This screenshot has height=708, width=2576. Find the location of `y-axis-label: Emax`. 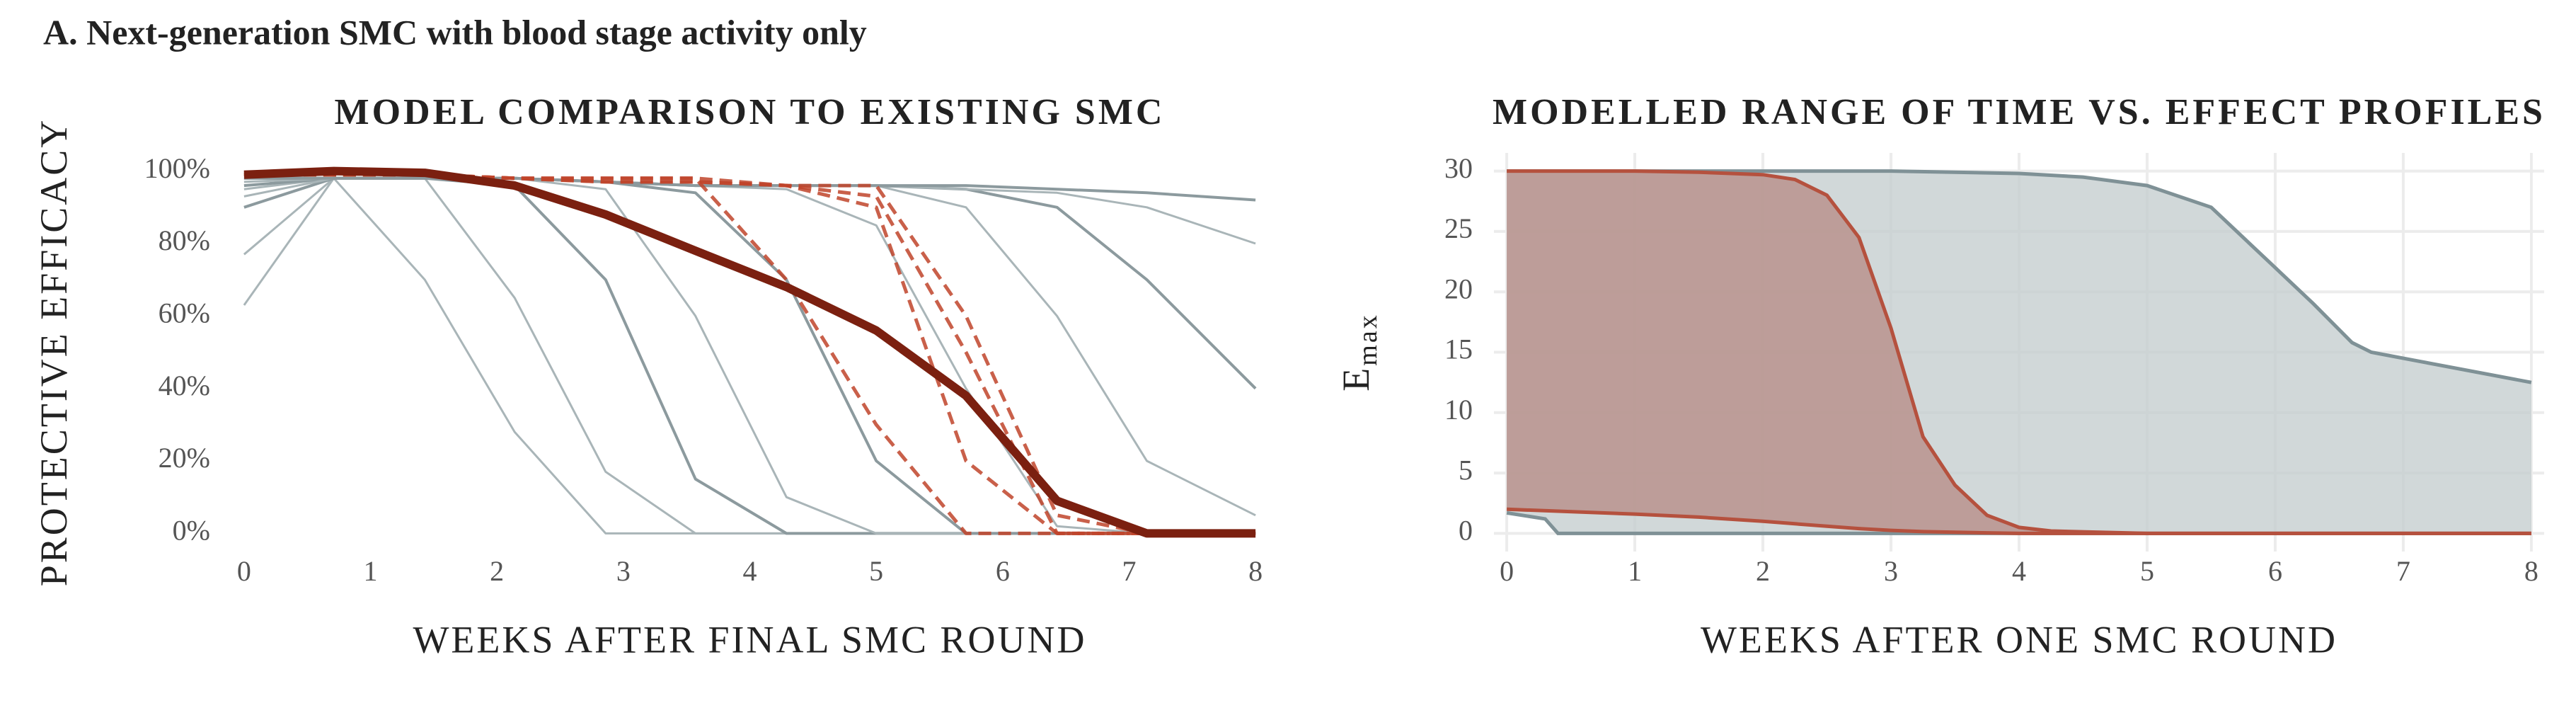

y-axis-label: Emax is located at coordinates (1359, 352).